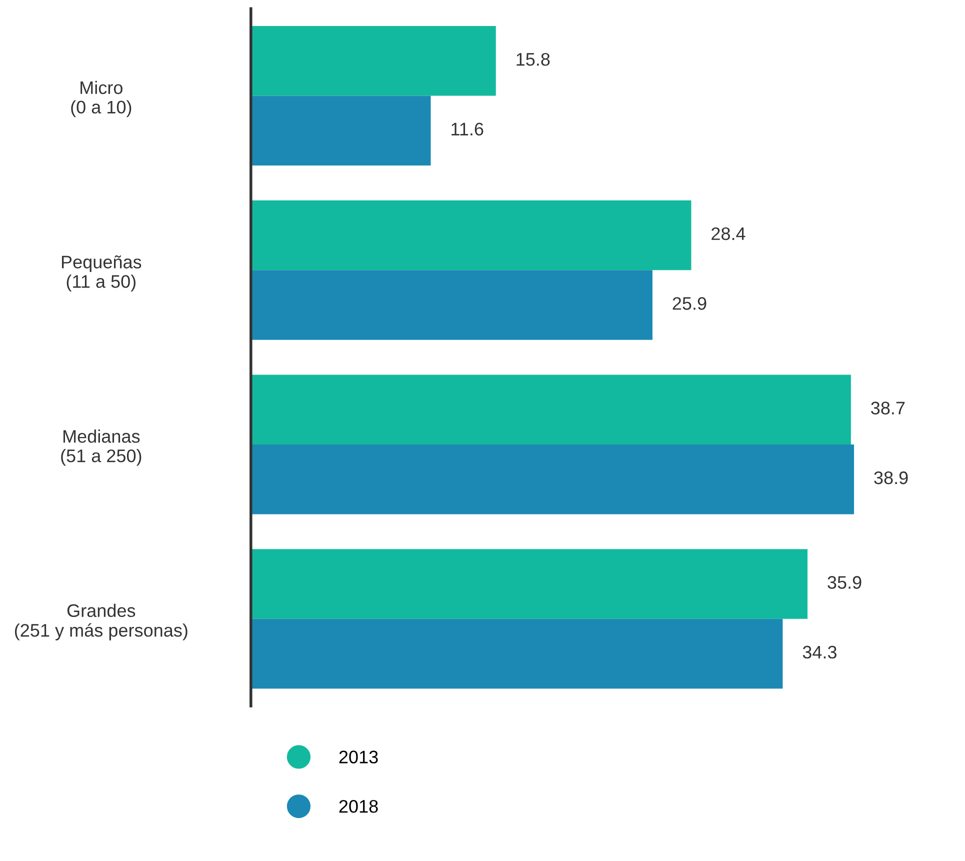 This screenshot has width=965, height=861. Describe the element at coordinates (468, 129) in the screenshot. I see `data-label: 11.6` at that location.